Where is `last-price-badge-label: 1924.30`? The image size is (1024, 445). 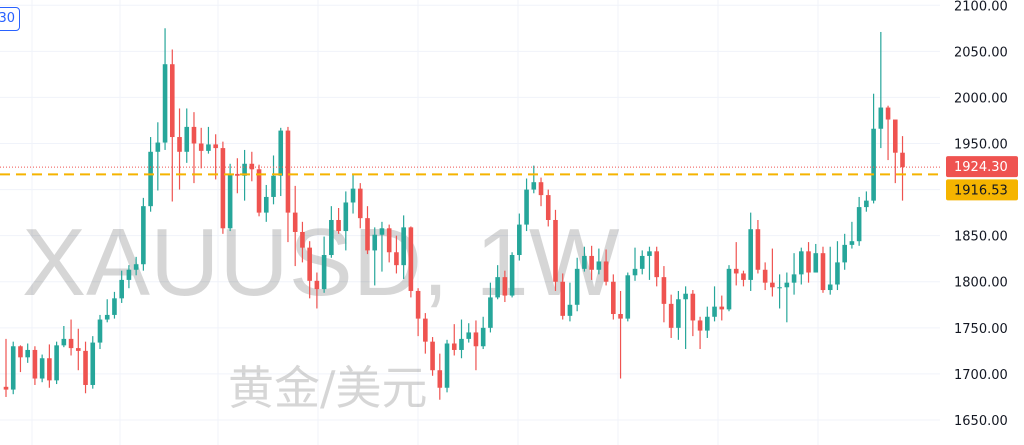 last-price-badge-label: 1924.30 is located at coordinates (981, 167).